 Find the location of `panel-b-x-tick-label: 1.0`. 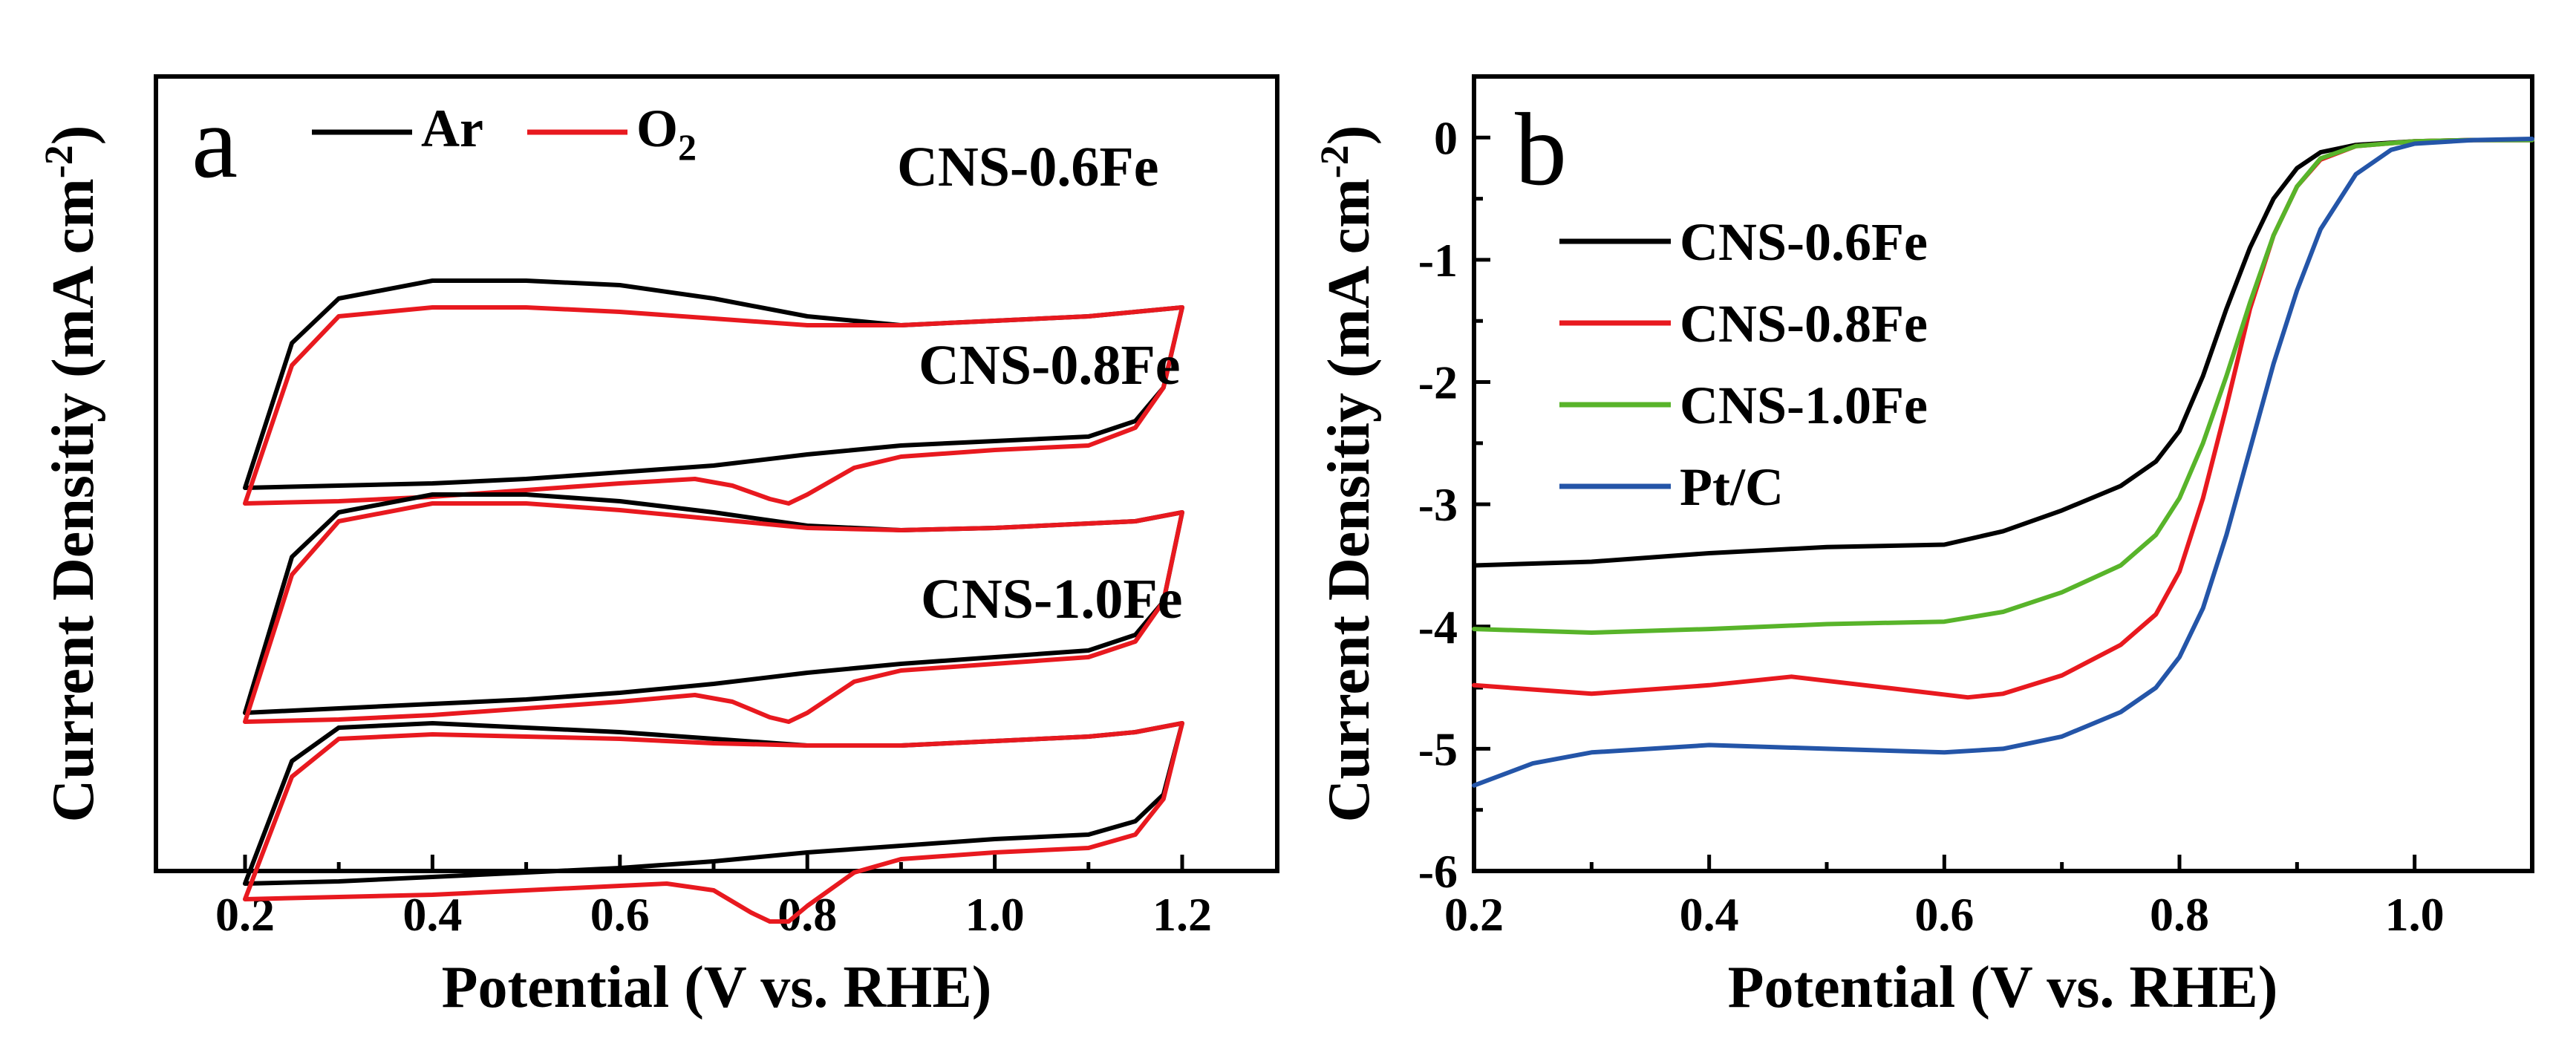

panel-b-x-tick-label: 1.0 is located at coordinates (2415, 914).